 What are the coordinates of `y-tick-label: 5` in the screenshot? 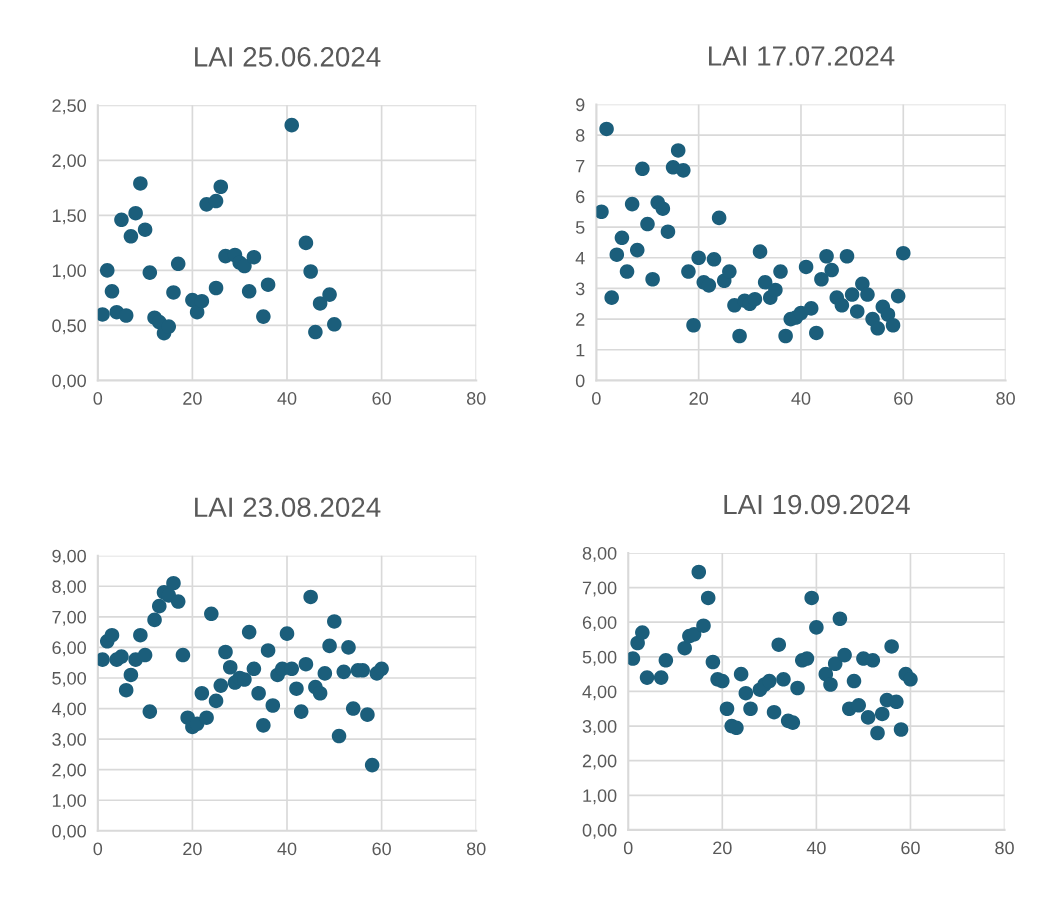 It's located at (580, 227).